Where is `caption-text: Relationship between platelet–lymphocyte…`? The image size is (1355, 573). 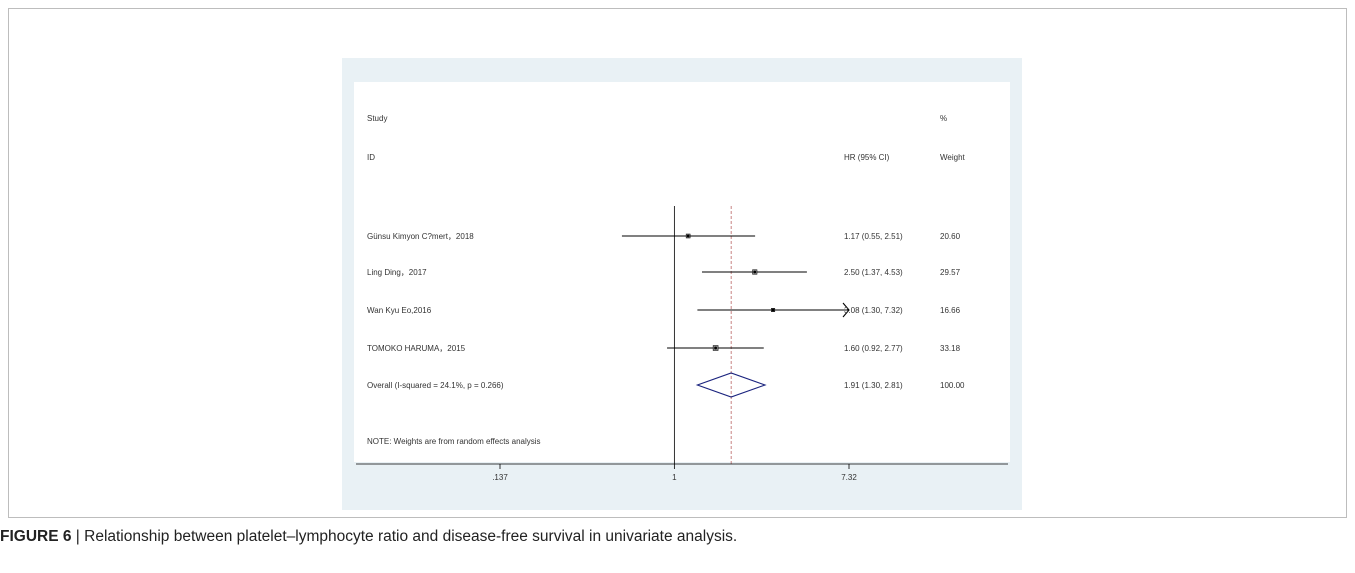 caption-text: Relationship between platelet–lymphocyte… is located at coordinates (411, 536).